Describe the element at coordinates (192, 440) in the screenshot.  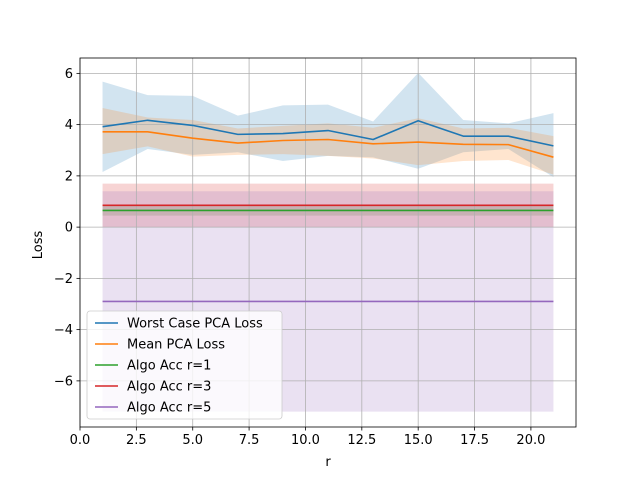
I see `x-tick-label: 5.0` at that location.